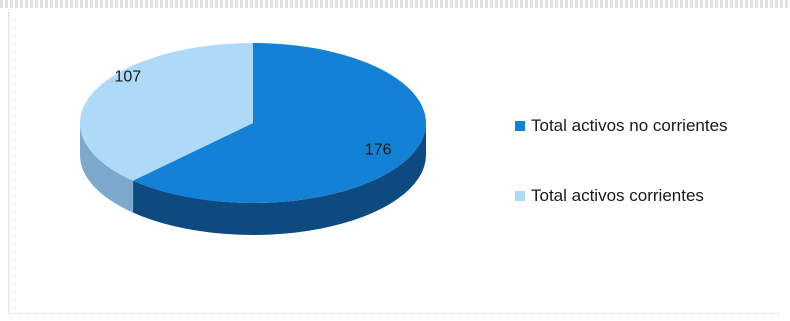 This screenshot has height=321, width=790. Describe the element at coordinates (395, 4) in the screenshot. I see `scan-artifact` at that location.